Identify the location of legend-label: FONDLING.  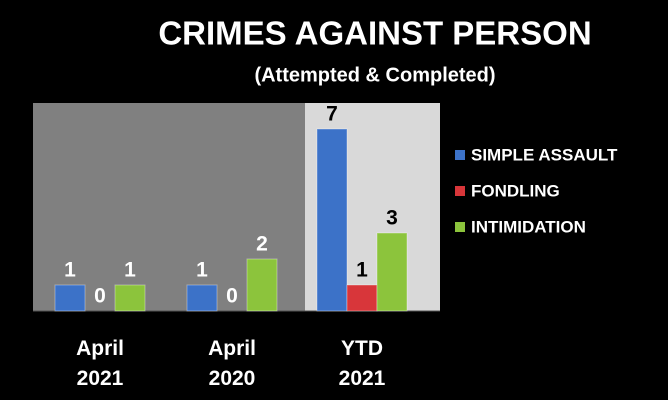
(515, 190).